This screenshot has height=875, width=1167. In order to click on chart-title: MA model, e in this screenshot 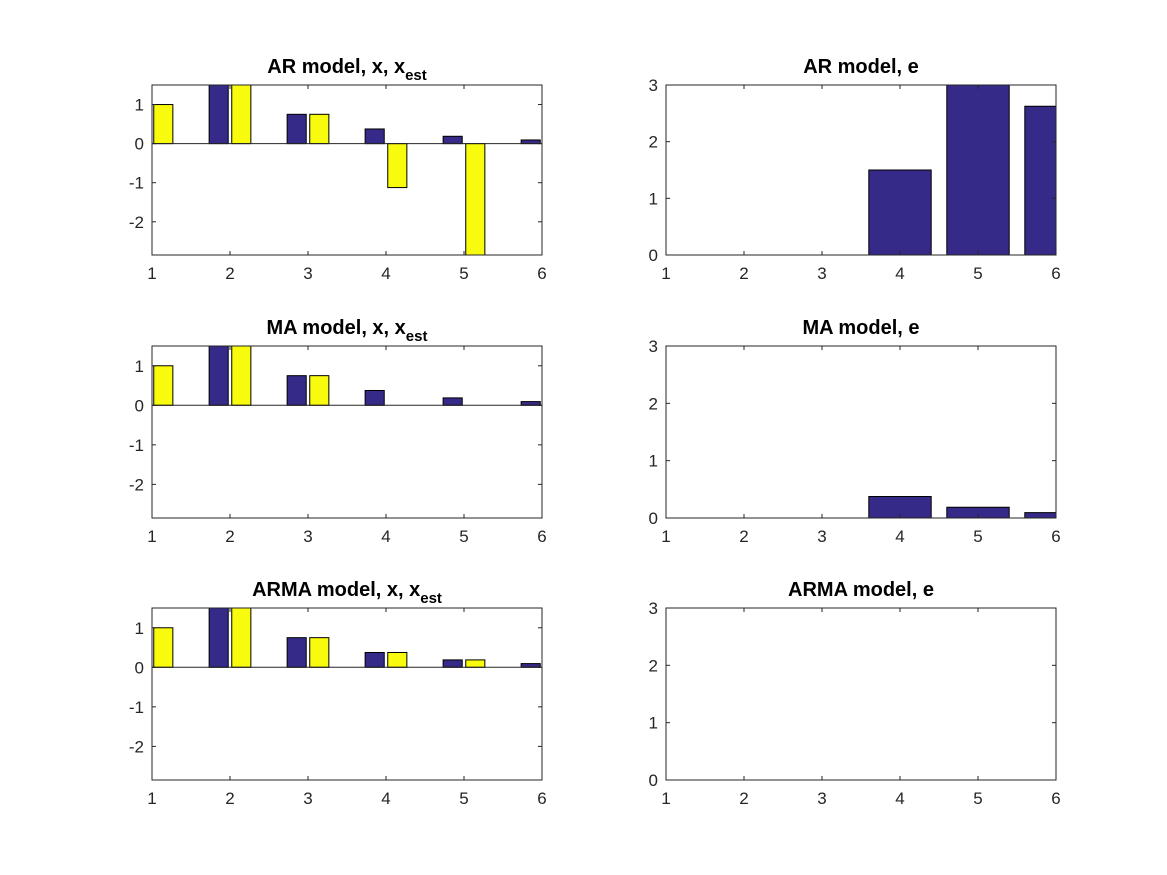, I will do `click(860, 328)`.